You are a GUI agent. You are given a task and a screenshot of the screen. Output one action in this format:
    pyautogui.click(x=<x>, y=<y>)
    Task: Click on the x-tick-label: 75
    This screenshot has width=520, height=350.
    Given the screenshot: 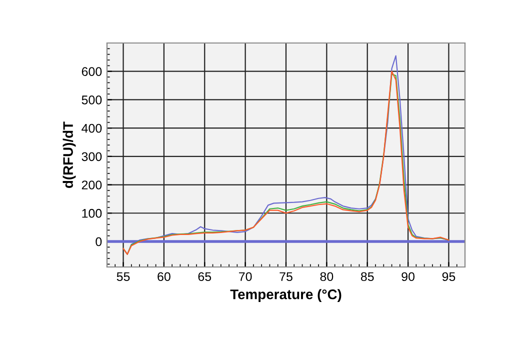 What is the action you would take?
    pyautogui.click(x=286, y=277)
    